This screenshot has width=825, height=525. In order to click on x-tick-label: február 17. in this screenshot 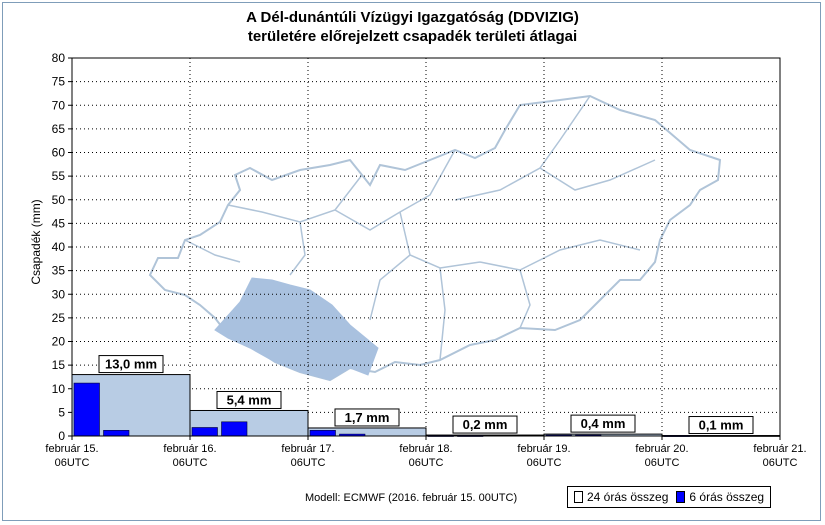, I will do `click(307, 449)`.